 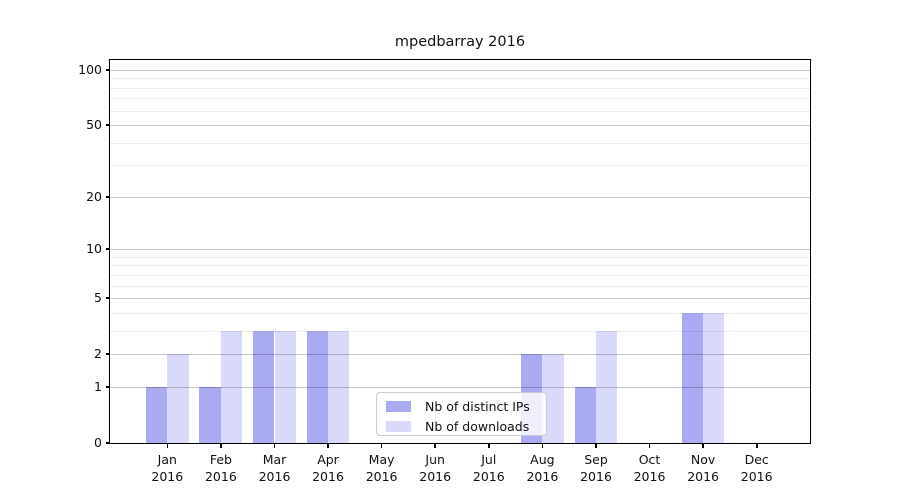 I want to click on chart-title: mpedbarray 2016, so click(x=460, y=42).